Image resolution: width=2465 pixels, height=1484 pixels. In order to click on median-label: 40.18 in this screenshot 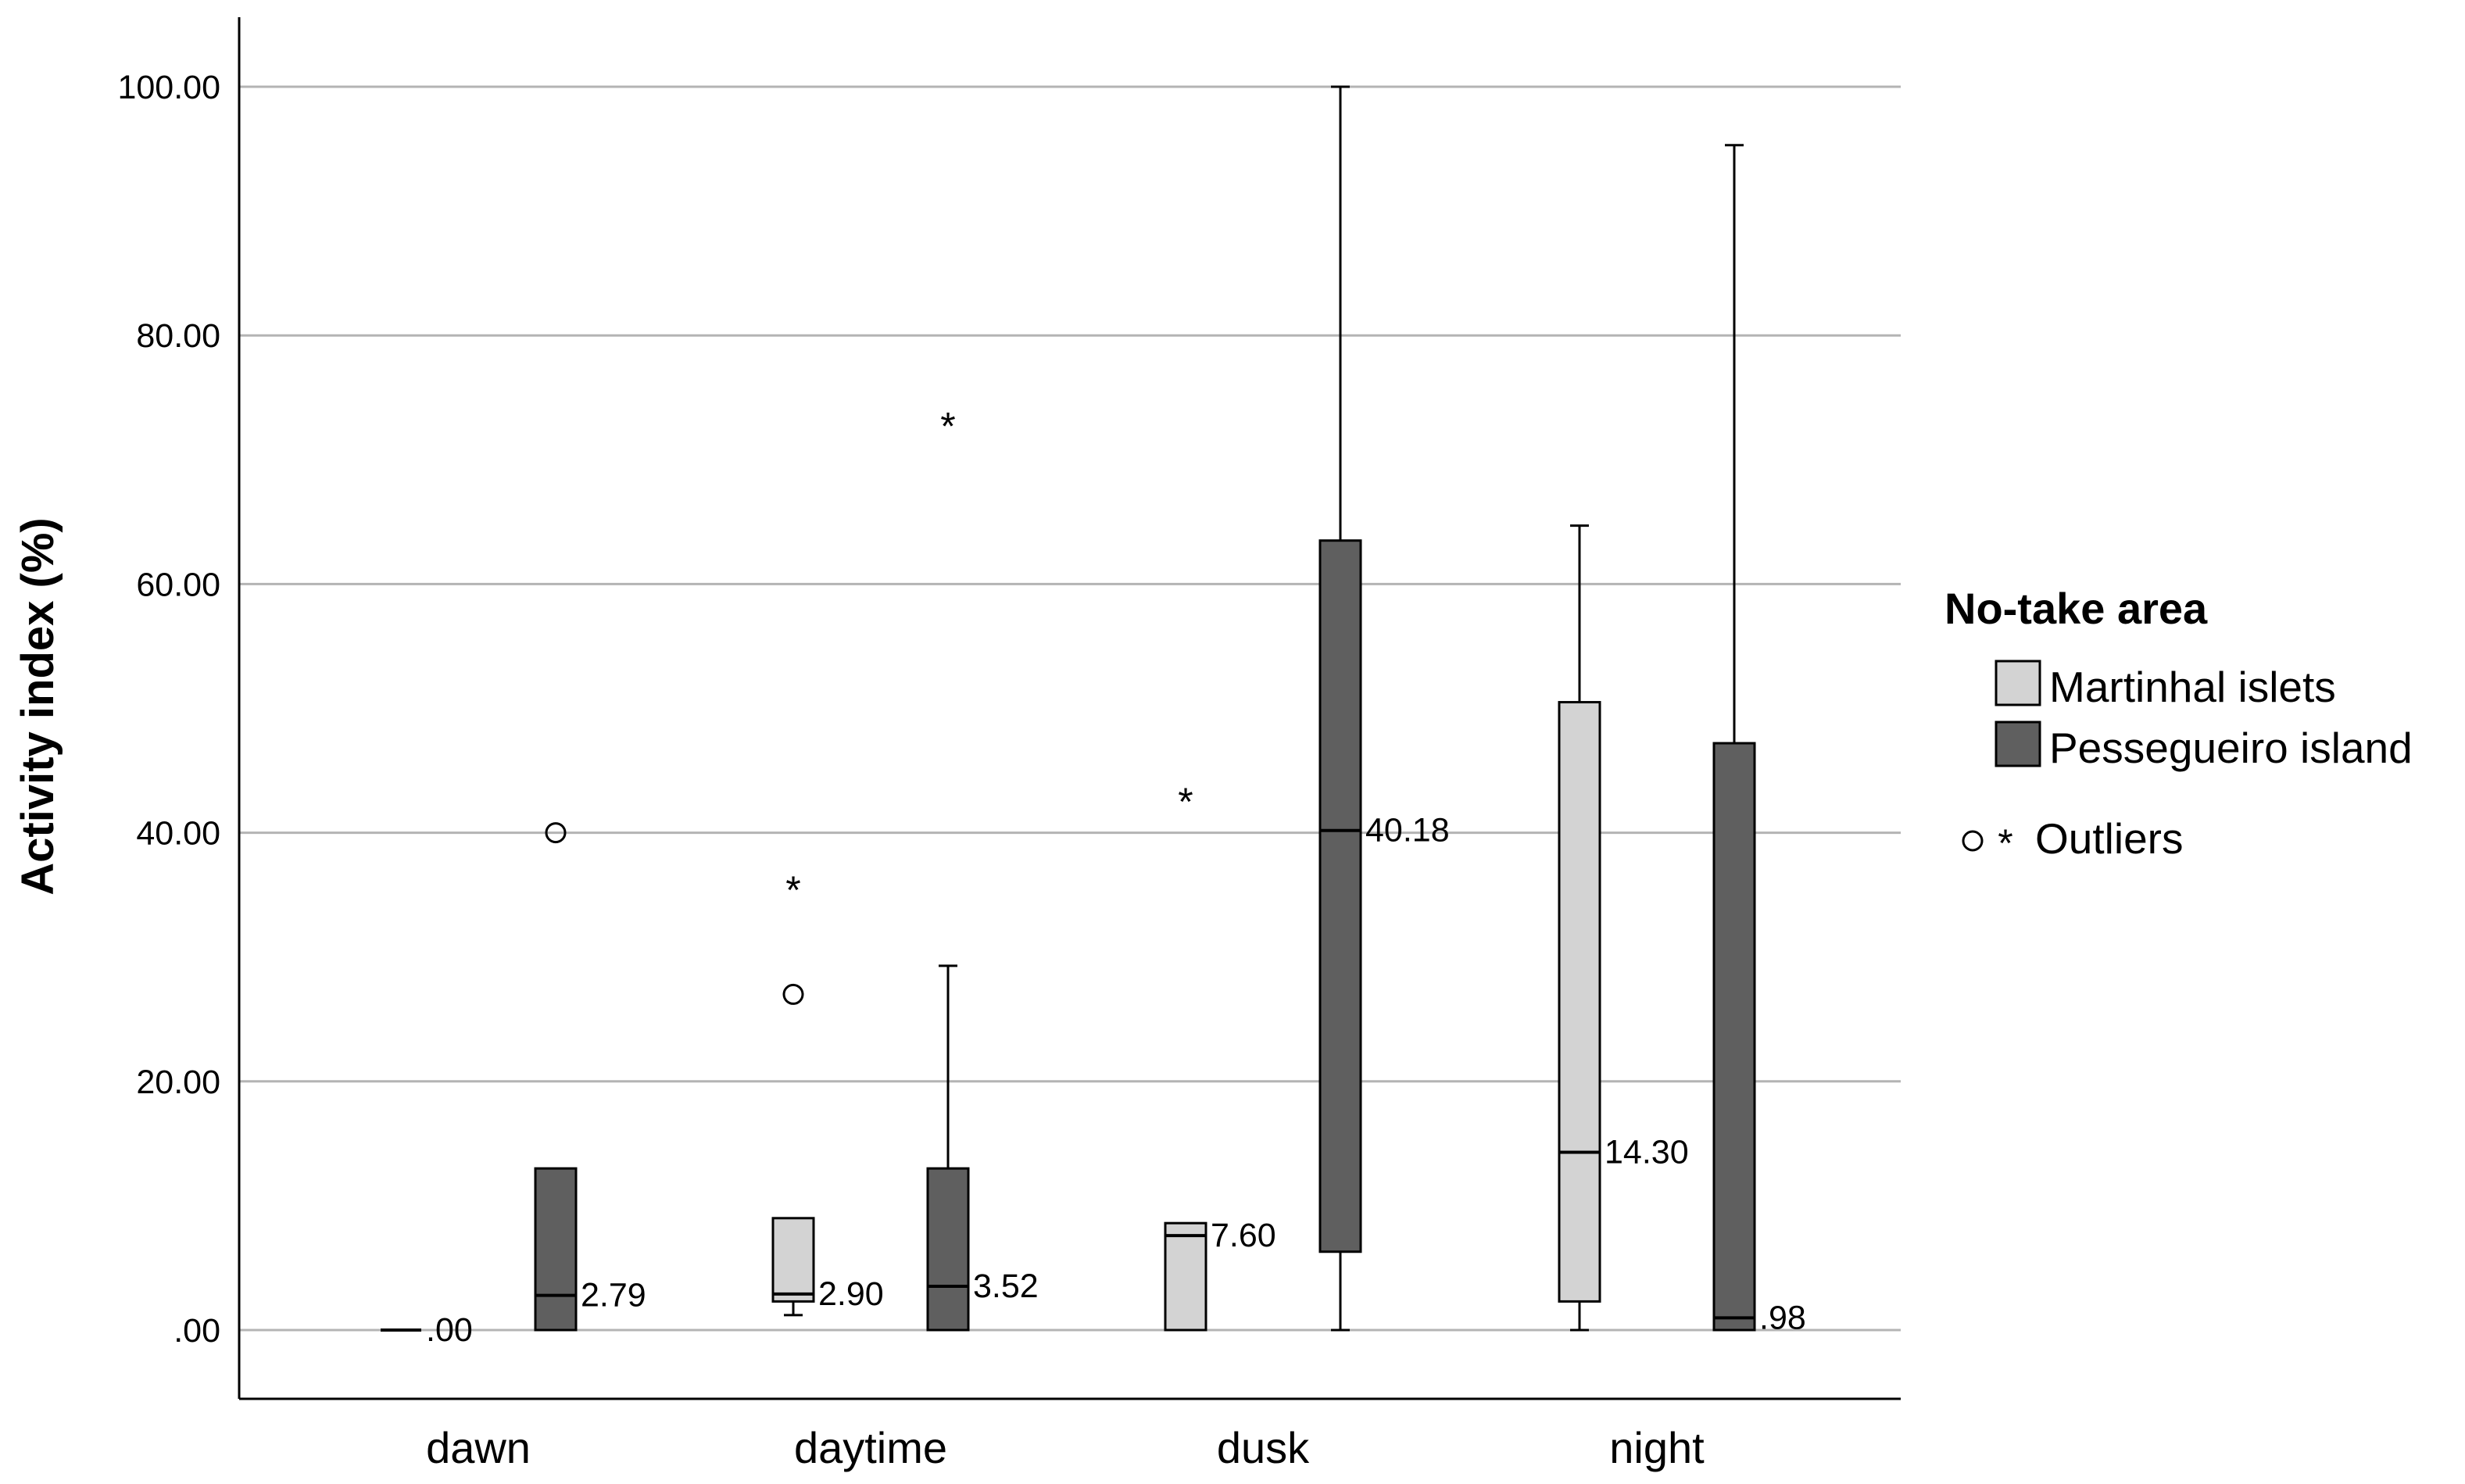, I will do `click(1407, 830)`.